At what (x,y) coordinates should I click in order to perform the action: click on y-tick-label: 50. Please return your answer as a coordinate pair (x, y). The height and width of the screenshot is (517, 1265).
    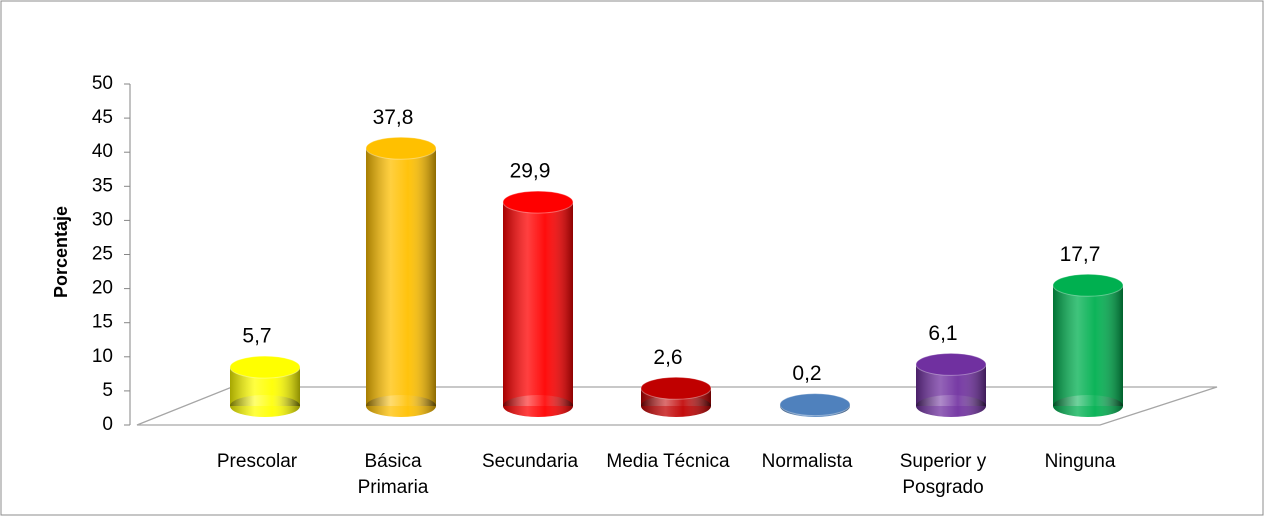
    Looking at the image, I should click on (102, 83).